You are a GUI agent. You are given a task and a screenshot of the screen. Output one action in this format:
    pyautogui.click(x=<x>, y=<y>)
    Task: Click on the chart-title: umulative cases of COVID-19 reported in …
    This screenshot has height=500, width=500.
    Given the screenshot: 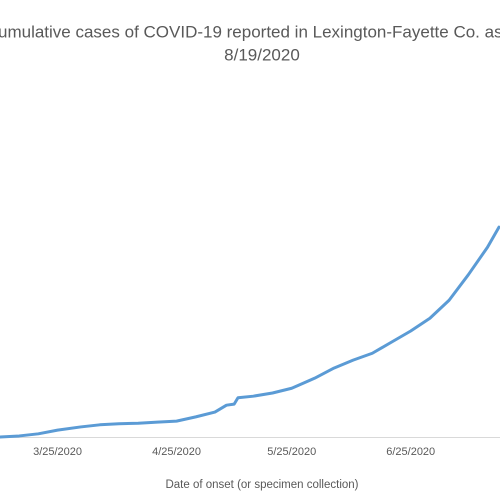 What is the action you would take?
    pyautogui.click(x=250, y=31)
    